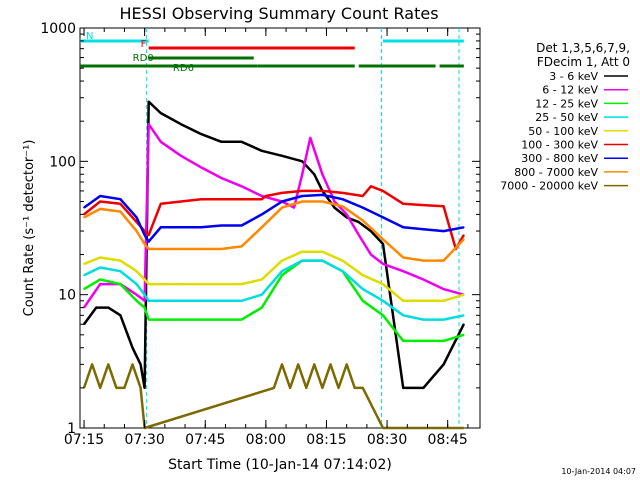  Describe the element at coordinates (143, 58) in the screenshot. I see `flag-label-rd0: RD0` at that location.